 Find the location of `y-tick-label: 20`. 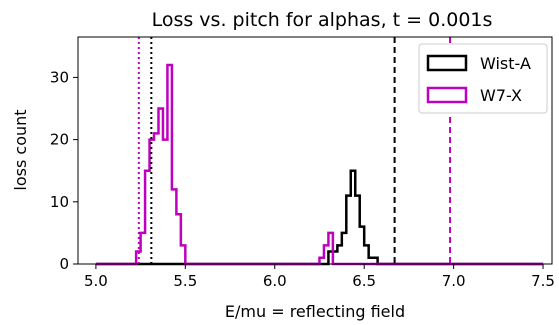

y-tick-label: 20 is located at coordinates (59, 140).